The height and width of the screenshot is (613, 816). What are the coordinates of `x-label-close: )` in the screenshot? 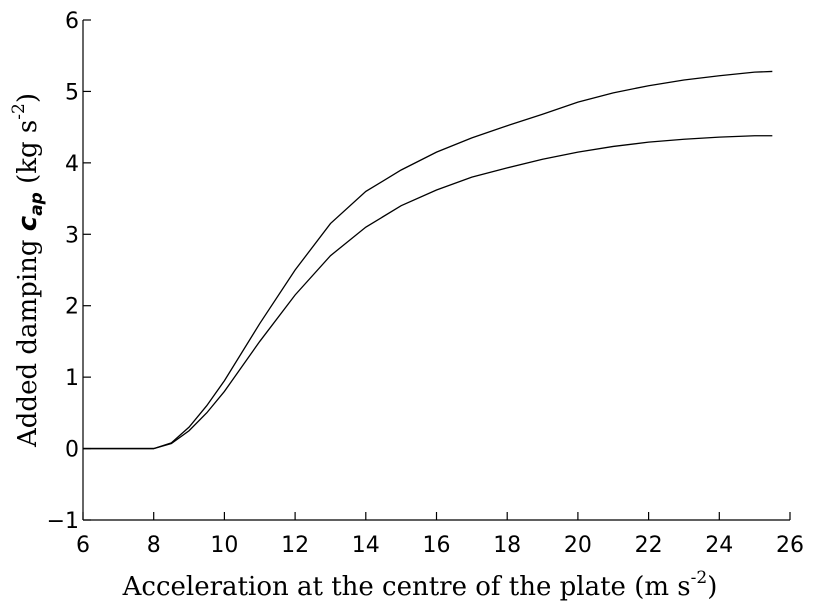 It's located at (712, 587).